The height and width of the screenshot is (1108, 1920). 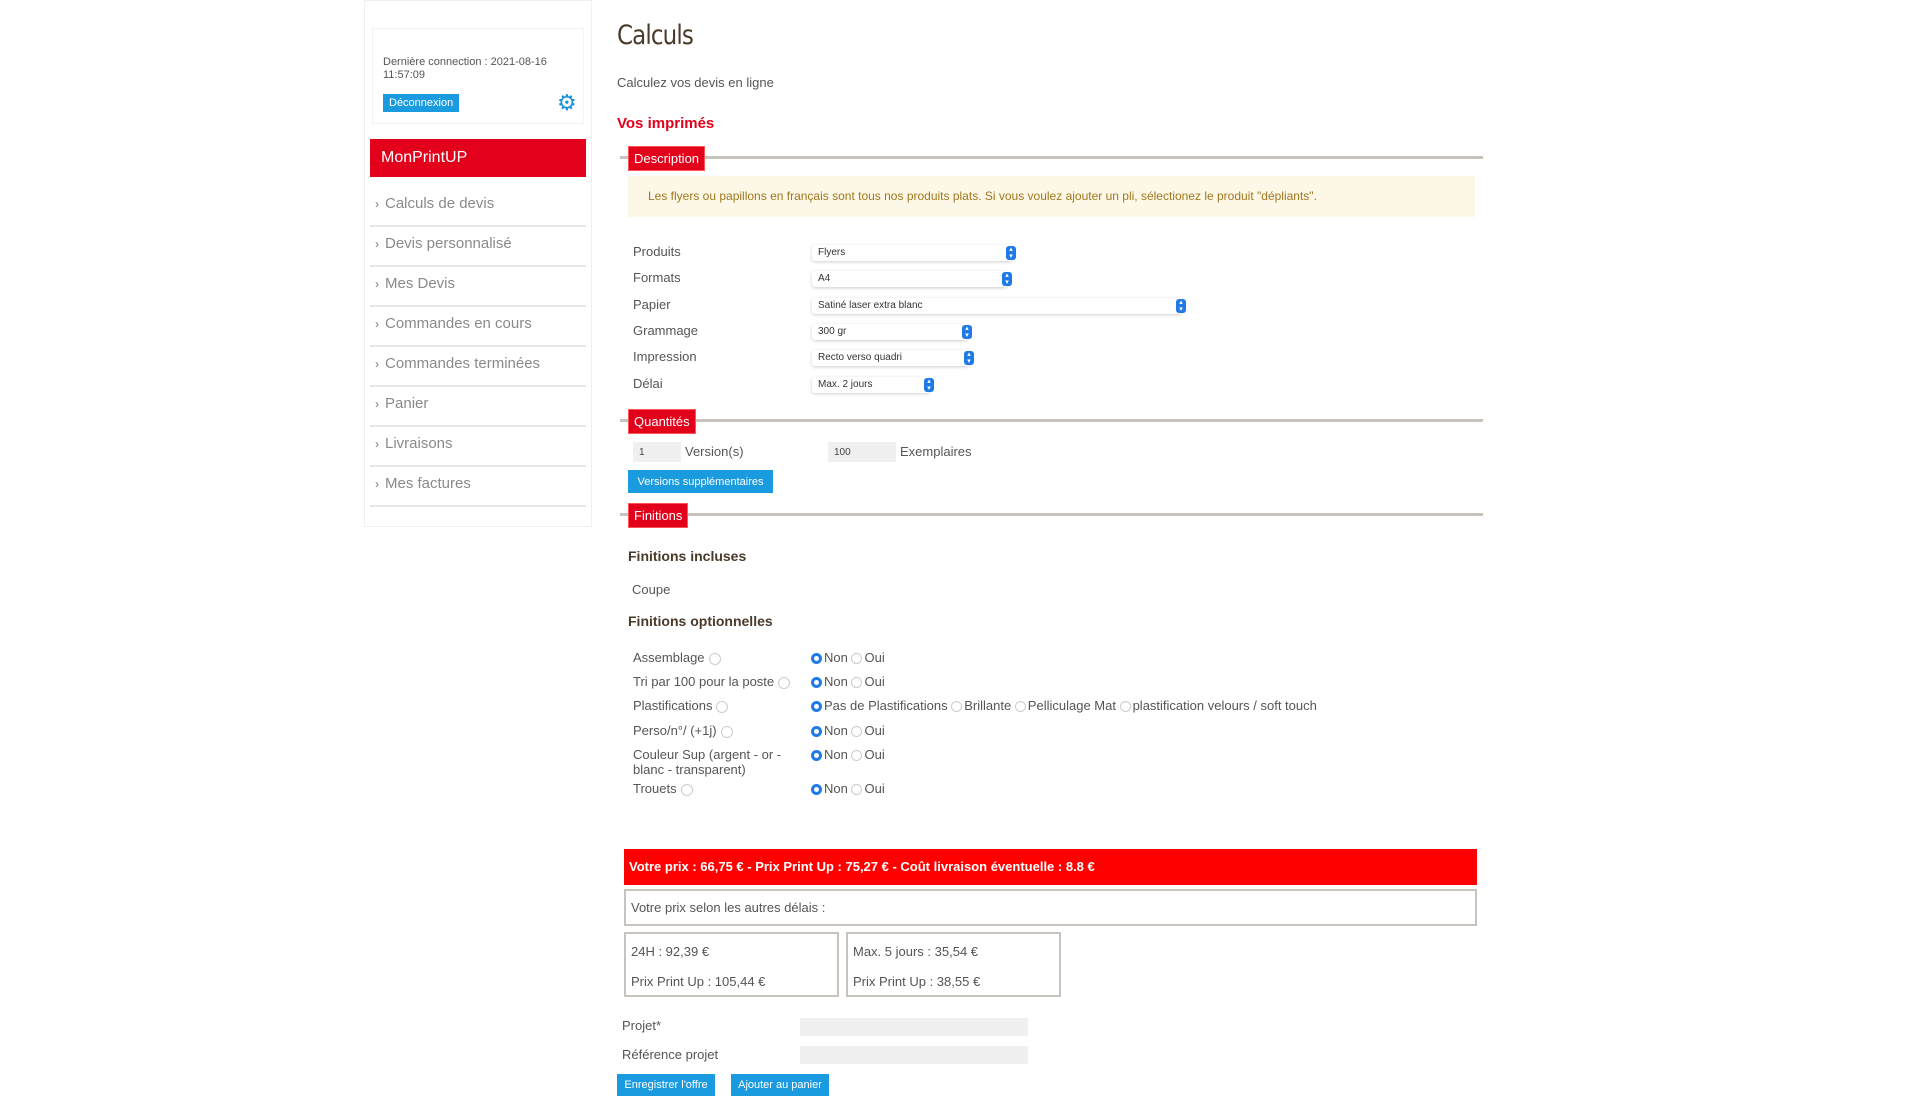 I want to click on field-label: Papier, so click(x=652, y=304).